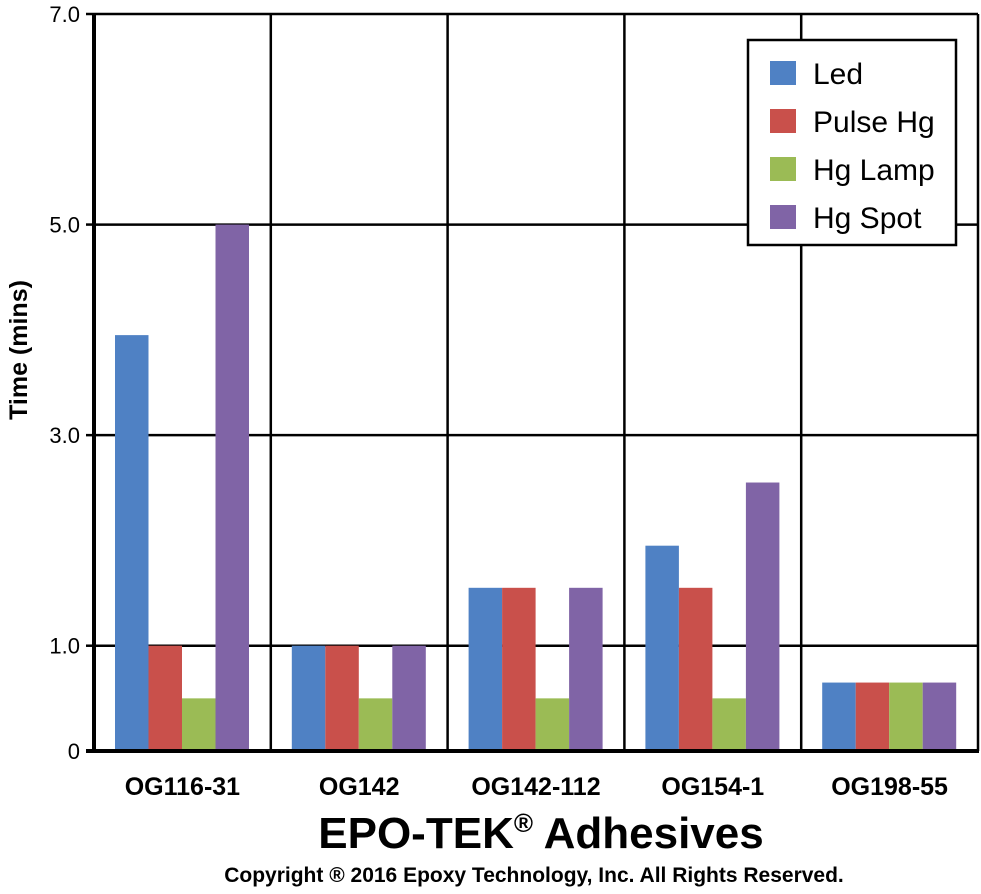 The width and height of the screenshot is (981, 894). I want to click on bar-pulse-hg-og142, so click(342, 698).